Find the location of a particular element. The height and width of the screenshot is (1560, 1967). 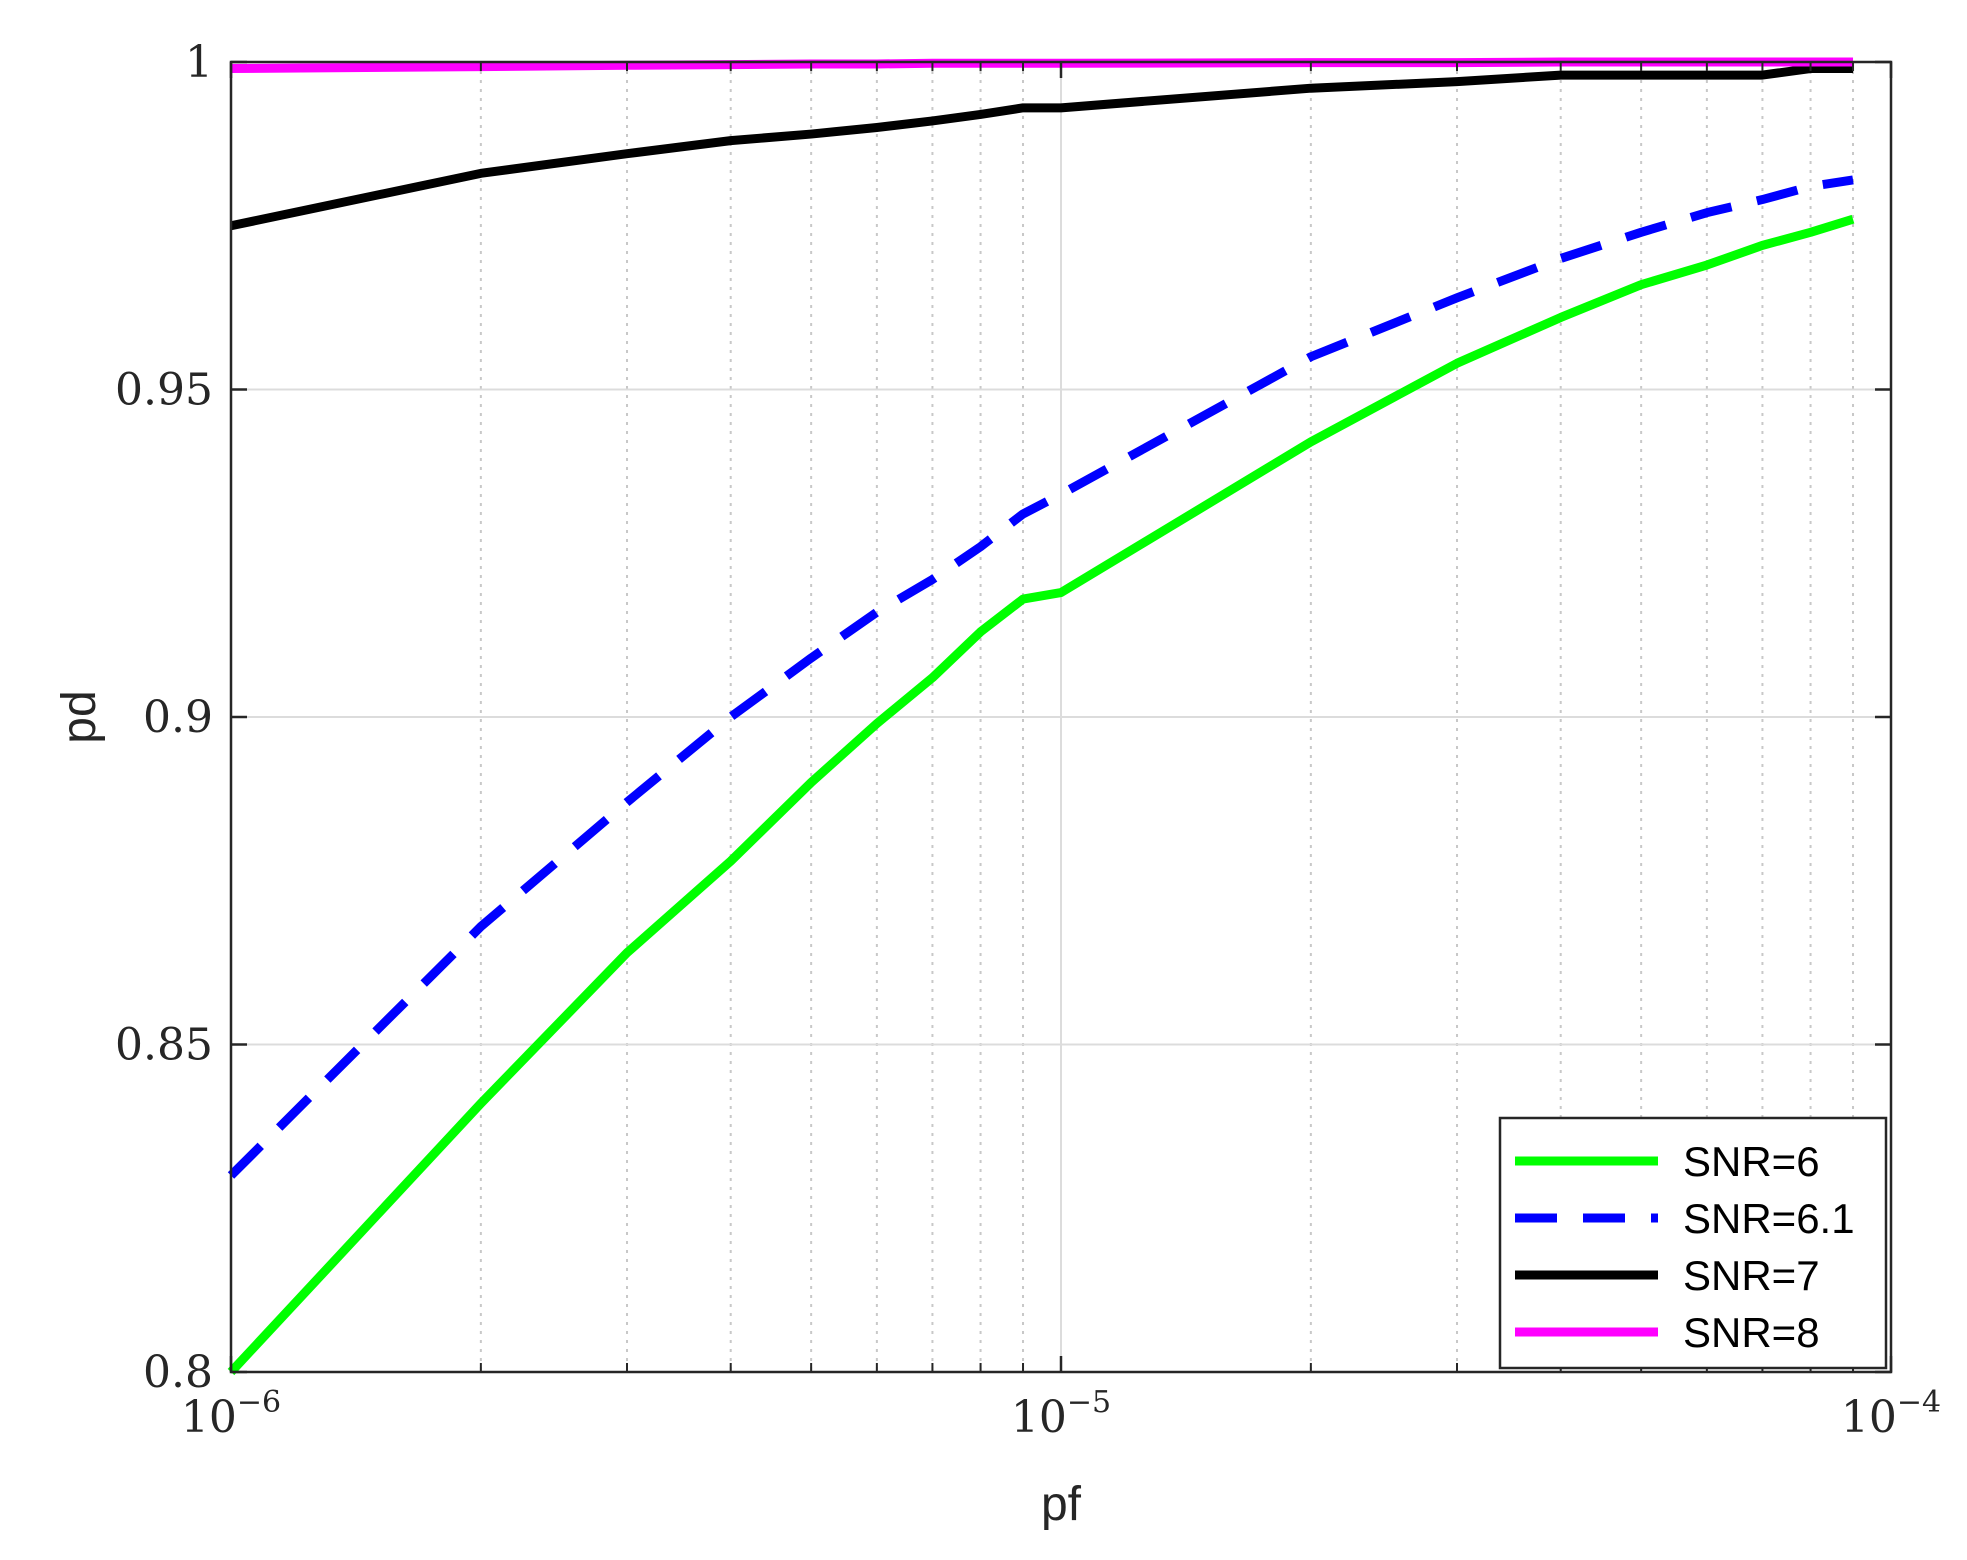

y-tick-label: 0.95 is located at coordinates (164, 390).